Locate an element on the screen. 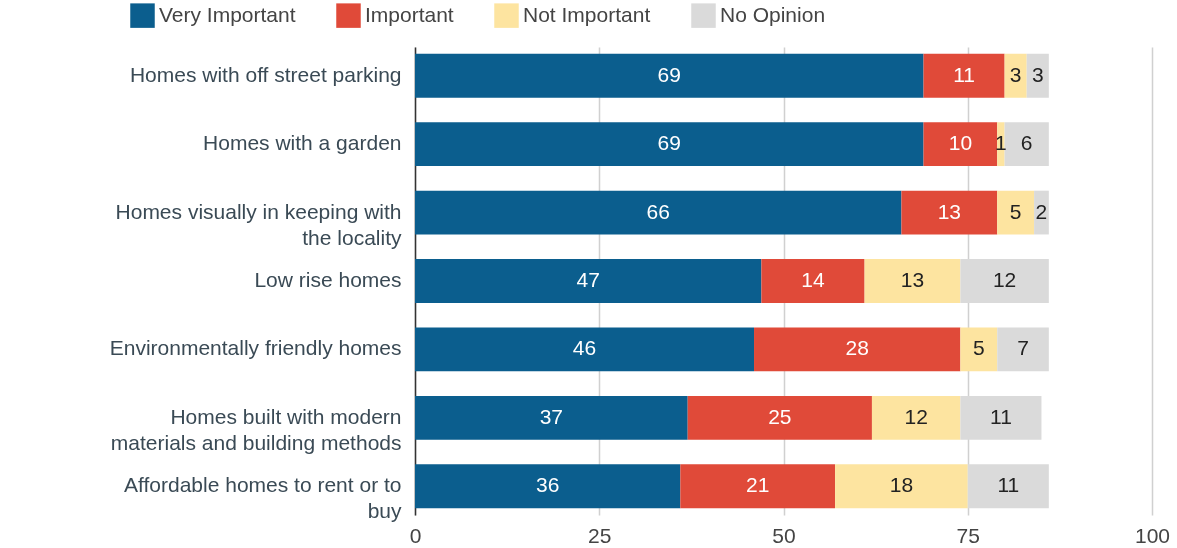 This screenshot has height=548, width=1177. data-label: 66 is located at coordinates (658, 211).